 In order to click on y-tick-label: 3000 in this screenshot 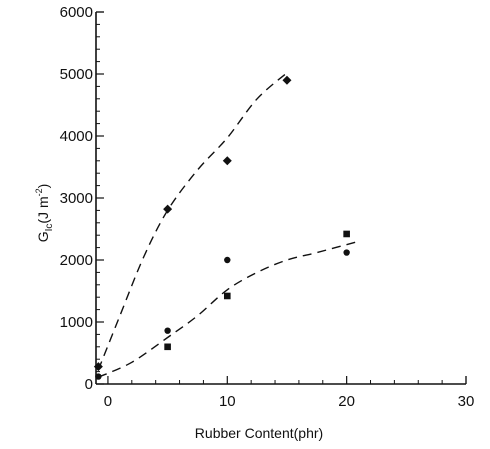, I will do `click(76, 198)`.